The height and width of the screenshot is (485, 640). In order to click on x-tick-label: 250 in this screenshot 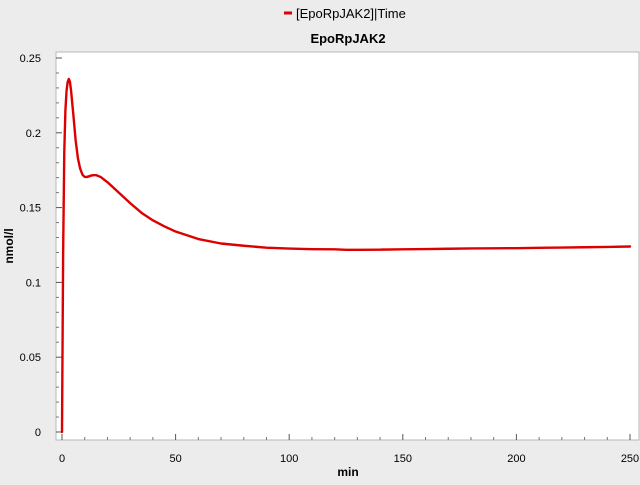, I will do `click(630, 459)`.